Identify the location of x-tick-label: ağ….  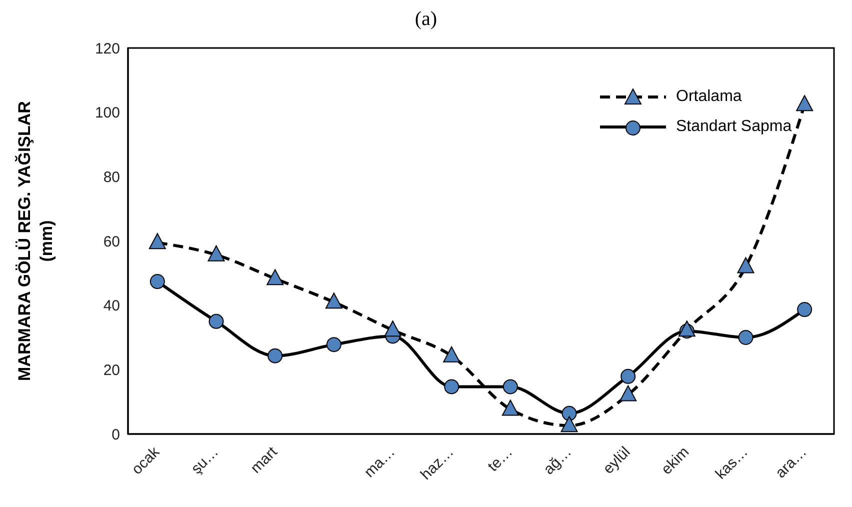
(557, 461).